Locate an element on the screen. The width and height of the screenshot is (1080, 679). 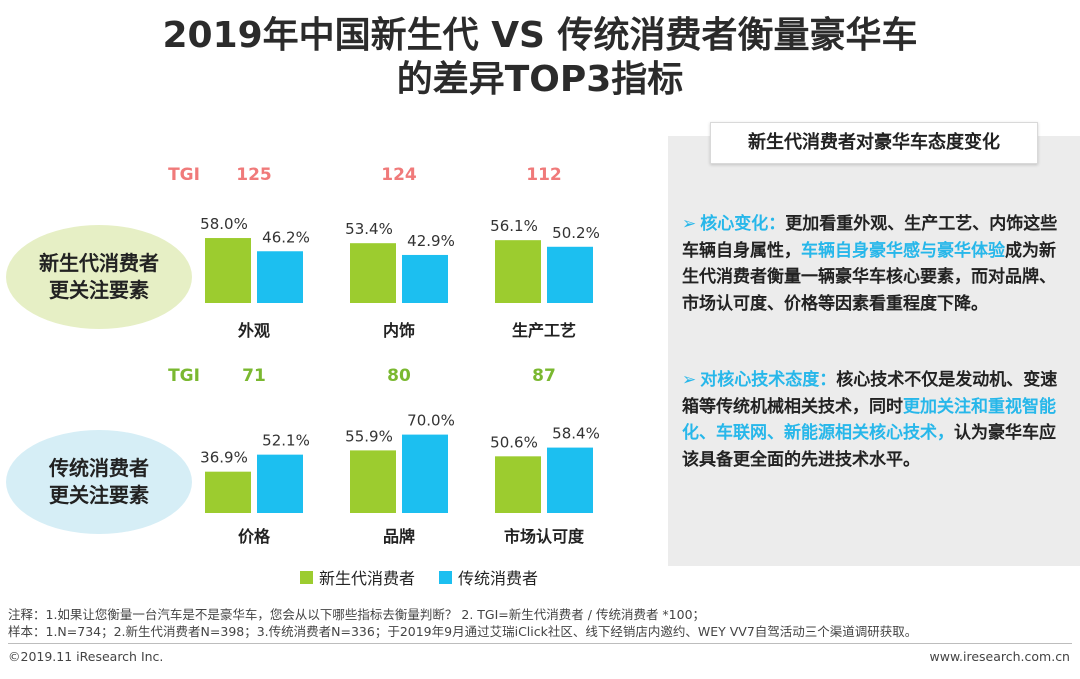
tgi-value: 125 is located at coordinates (254, 175).